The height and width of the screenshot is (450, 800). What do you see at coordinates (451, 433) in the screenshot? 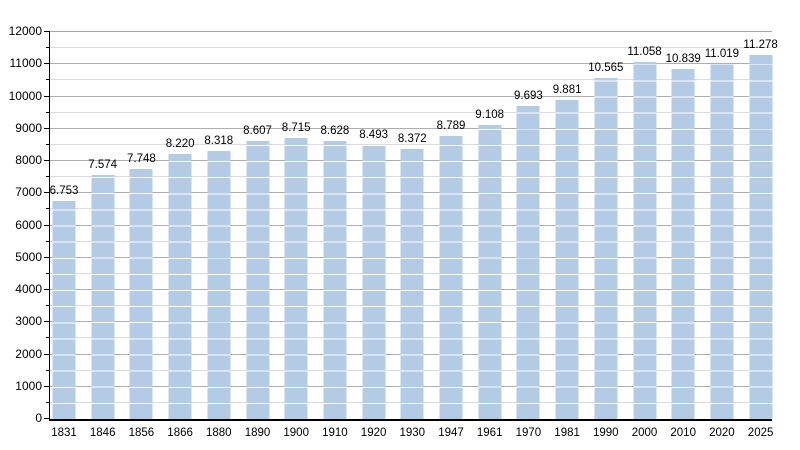
I see `x-axis-tick-label: 1947` at bounding box center [451, 433].